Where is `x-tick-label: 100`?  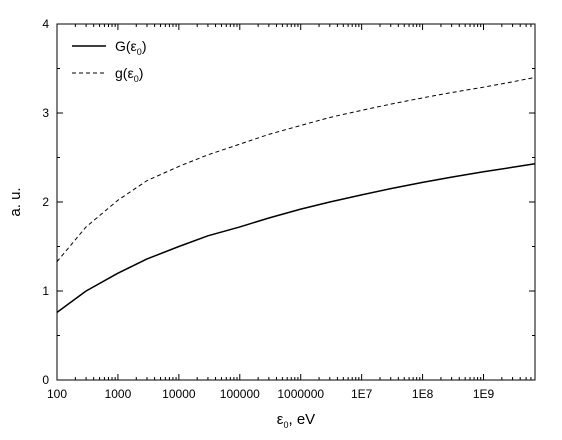
x-tick-label: 100 is located at coordinates (57, 394).